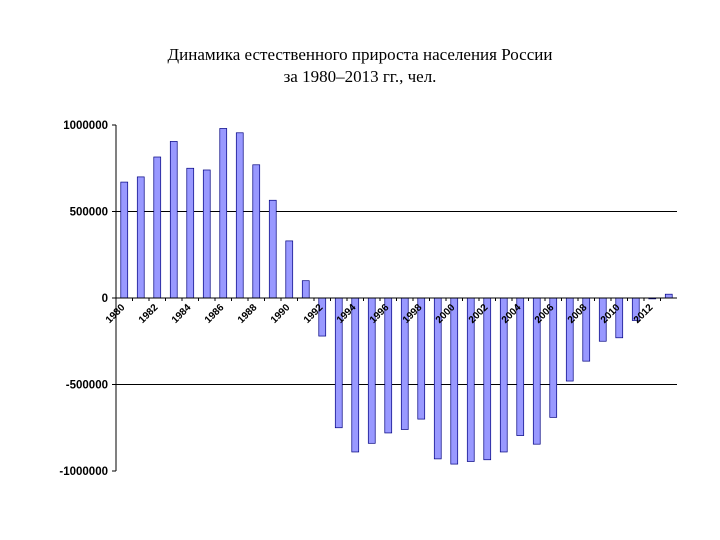 This screenshot has width=720, height=540. What do you see at coordinates (215, 314) in the screenshot?
I see `x-tick-label: 1986` at bounding box center [215, 314].